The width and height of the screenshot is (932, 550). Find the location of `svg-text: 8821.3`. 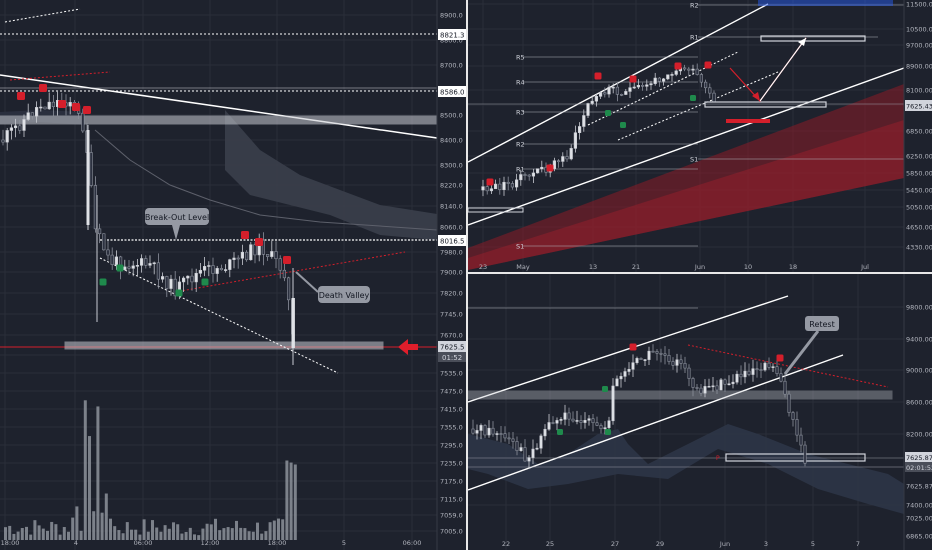

svg-text: 8821.3 is located at coordinates (452, 36).